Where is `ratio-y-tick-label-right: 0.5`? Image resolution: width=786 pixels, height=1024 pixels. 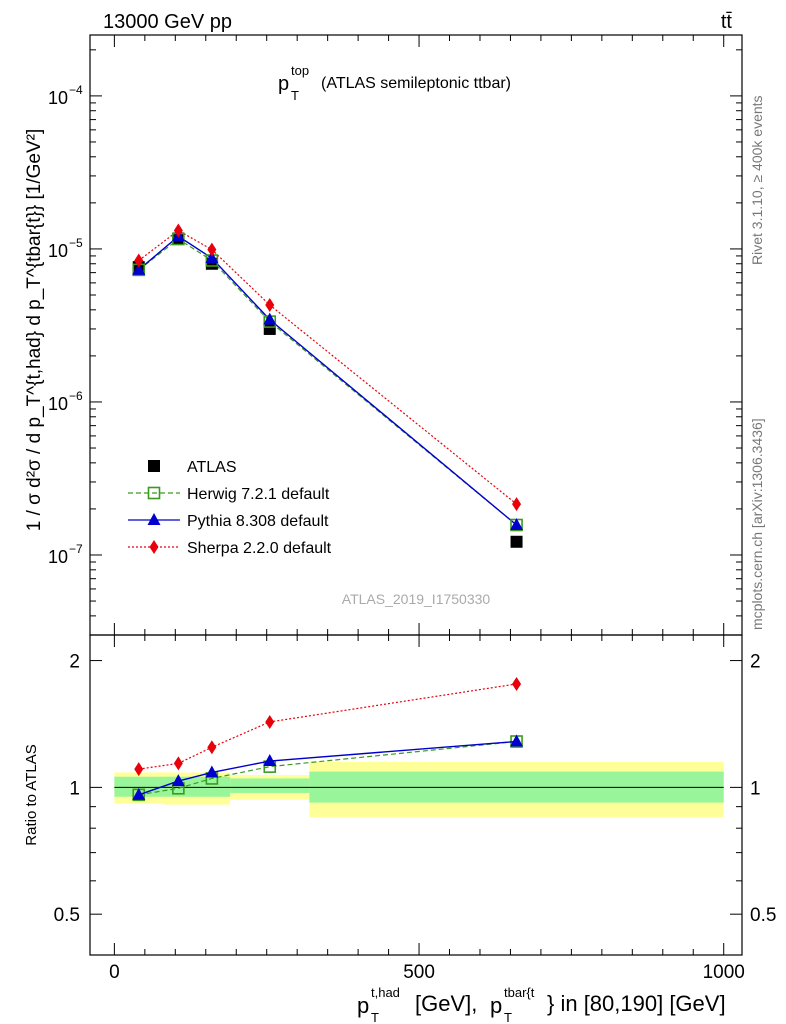 ratio-y-tick-label-right: 0.5 is located at coordinates (763, 915).